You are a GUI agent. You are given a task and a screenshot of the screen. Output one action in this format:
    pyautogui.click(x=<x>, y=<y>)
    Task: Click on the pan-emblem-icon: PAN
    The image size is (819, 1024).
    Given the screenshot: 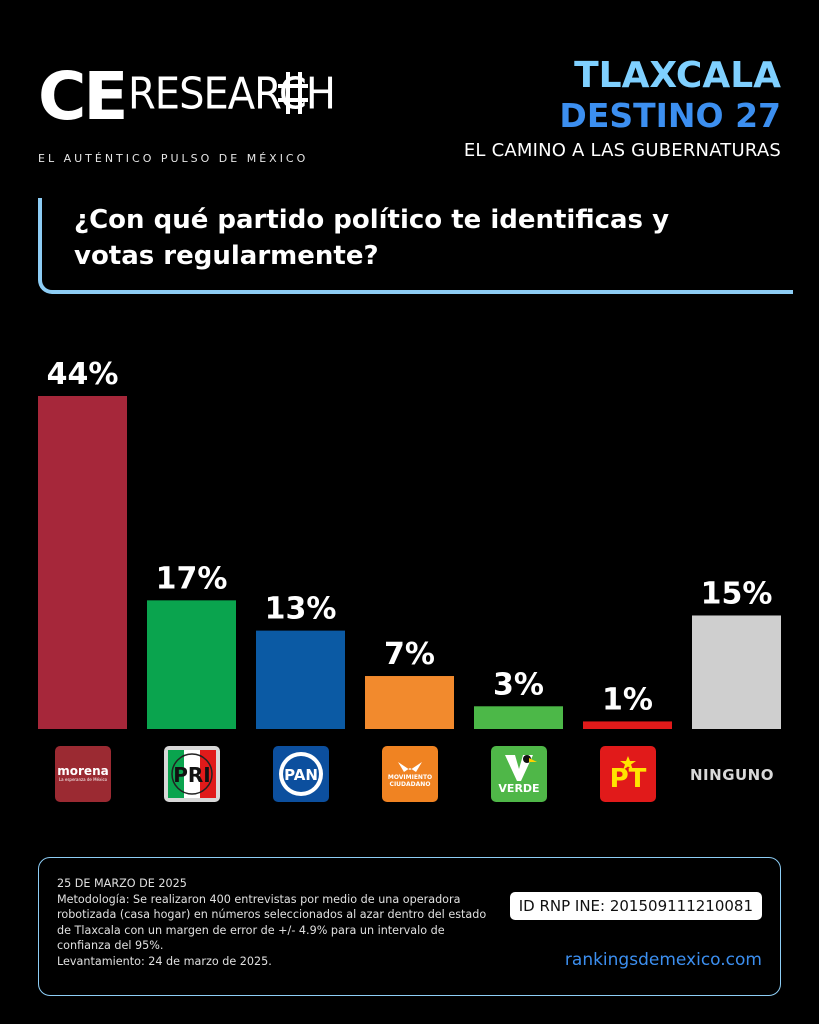 What is the action you would take?
    pyautogui.click(x=301, y=774)
    